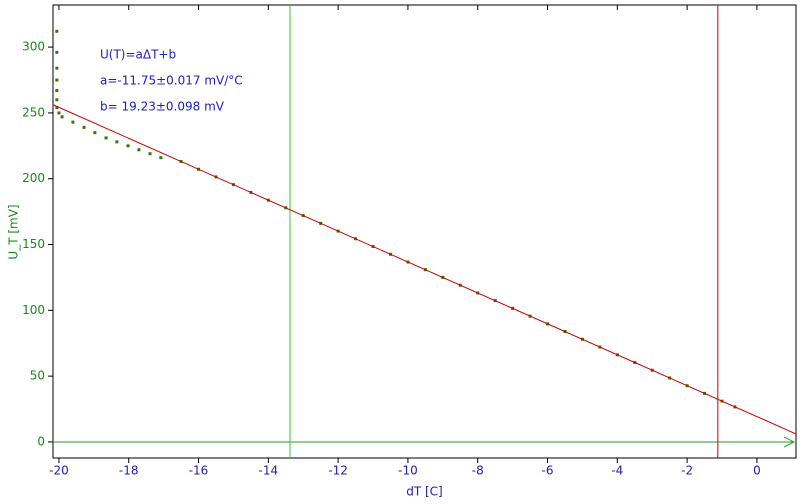  What do you see at coordinates (33, 310) in the screenshot?
I see `y-tick-label: 100` at bounding box center [33, 310].